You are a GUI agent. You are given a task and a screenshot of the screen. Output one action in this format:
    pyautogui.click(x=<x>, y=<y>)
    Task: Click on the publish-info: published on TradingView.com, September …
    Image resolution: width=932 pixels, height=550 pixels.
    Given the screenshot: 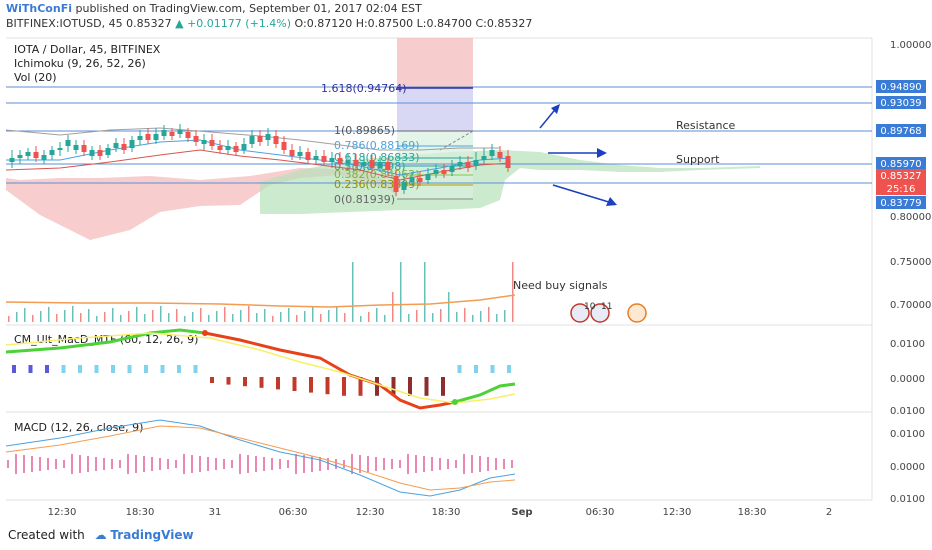 What is the action you would take?
    pyautogui.click(x=248, y=8)
    